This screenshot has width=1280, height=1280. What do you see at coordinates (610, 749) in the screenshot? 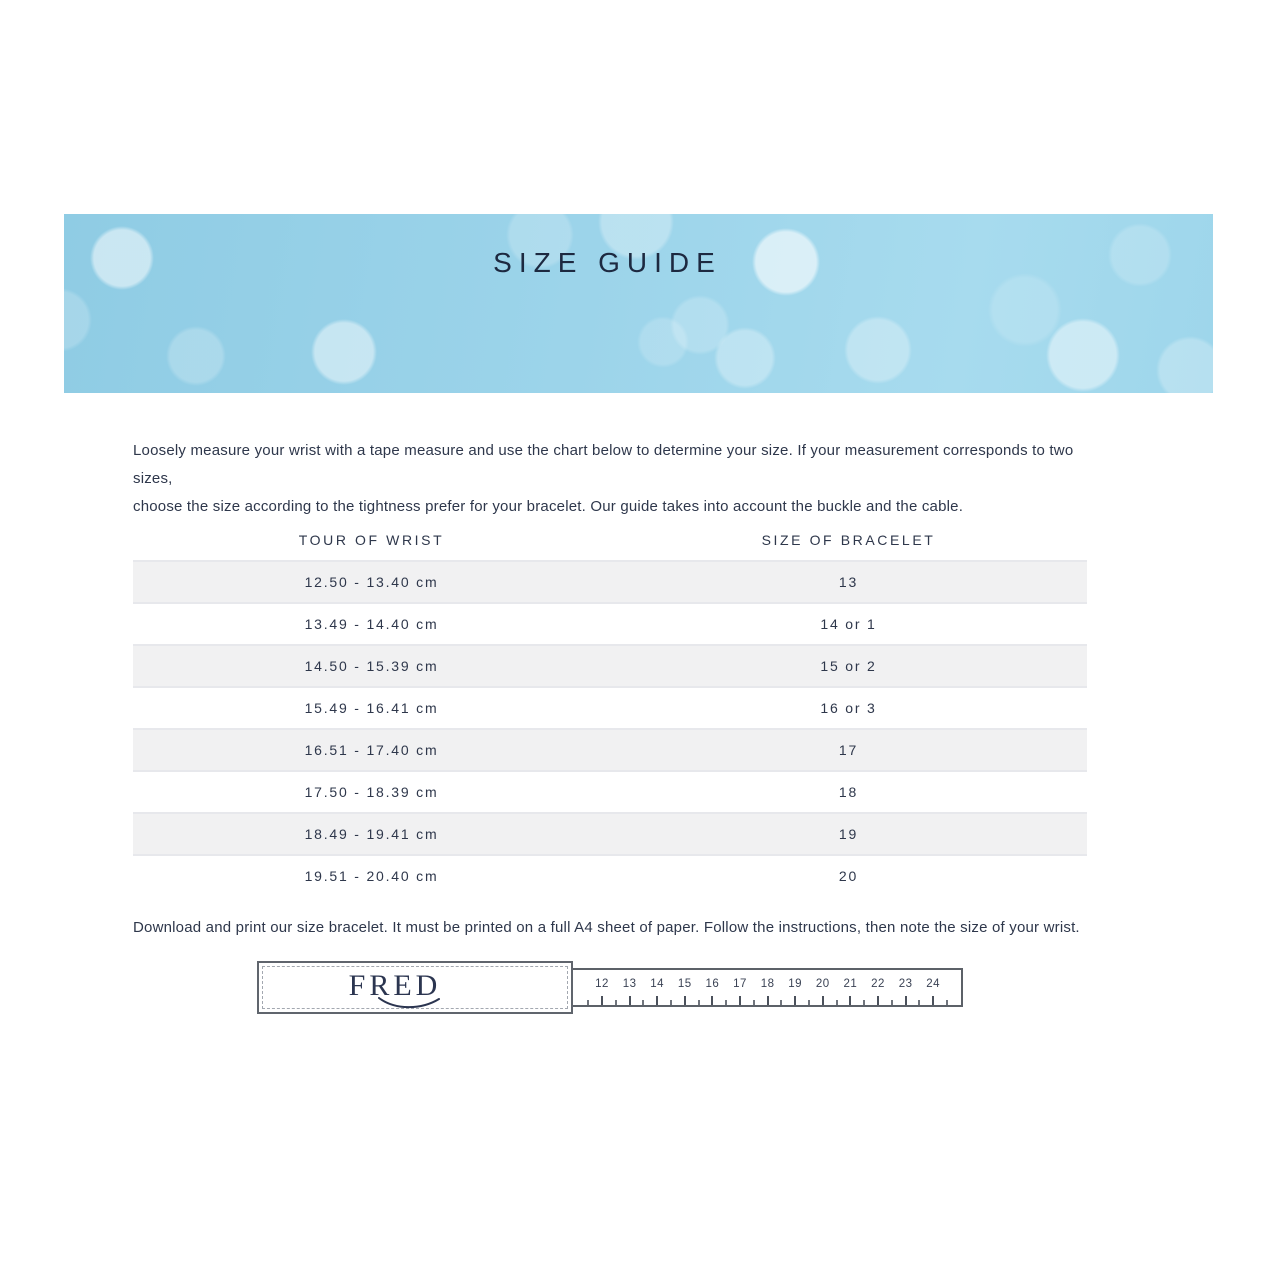
I see `table-row: 16.51 - 17.40 cm 17` at bounding box center [610, 749].